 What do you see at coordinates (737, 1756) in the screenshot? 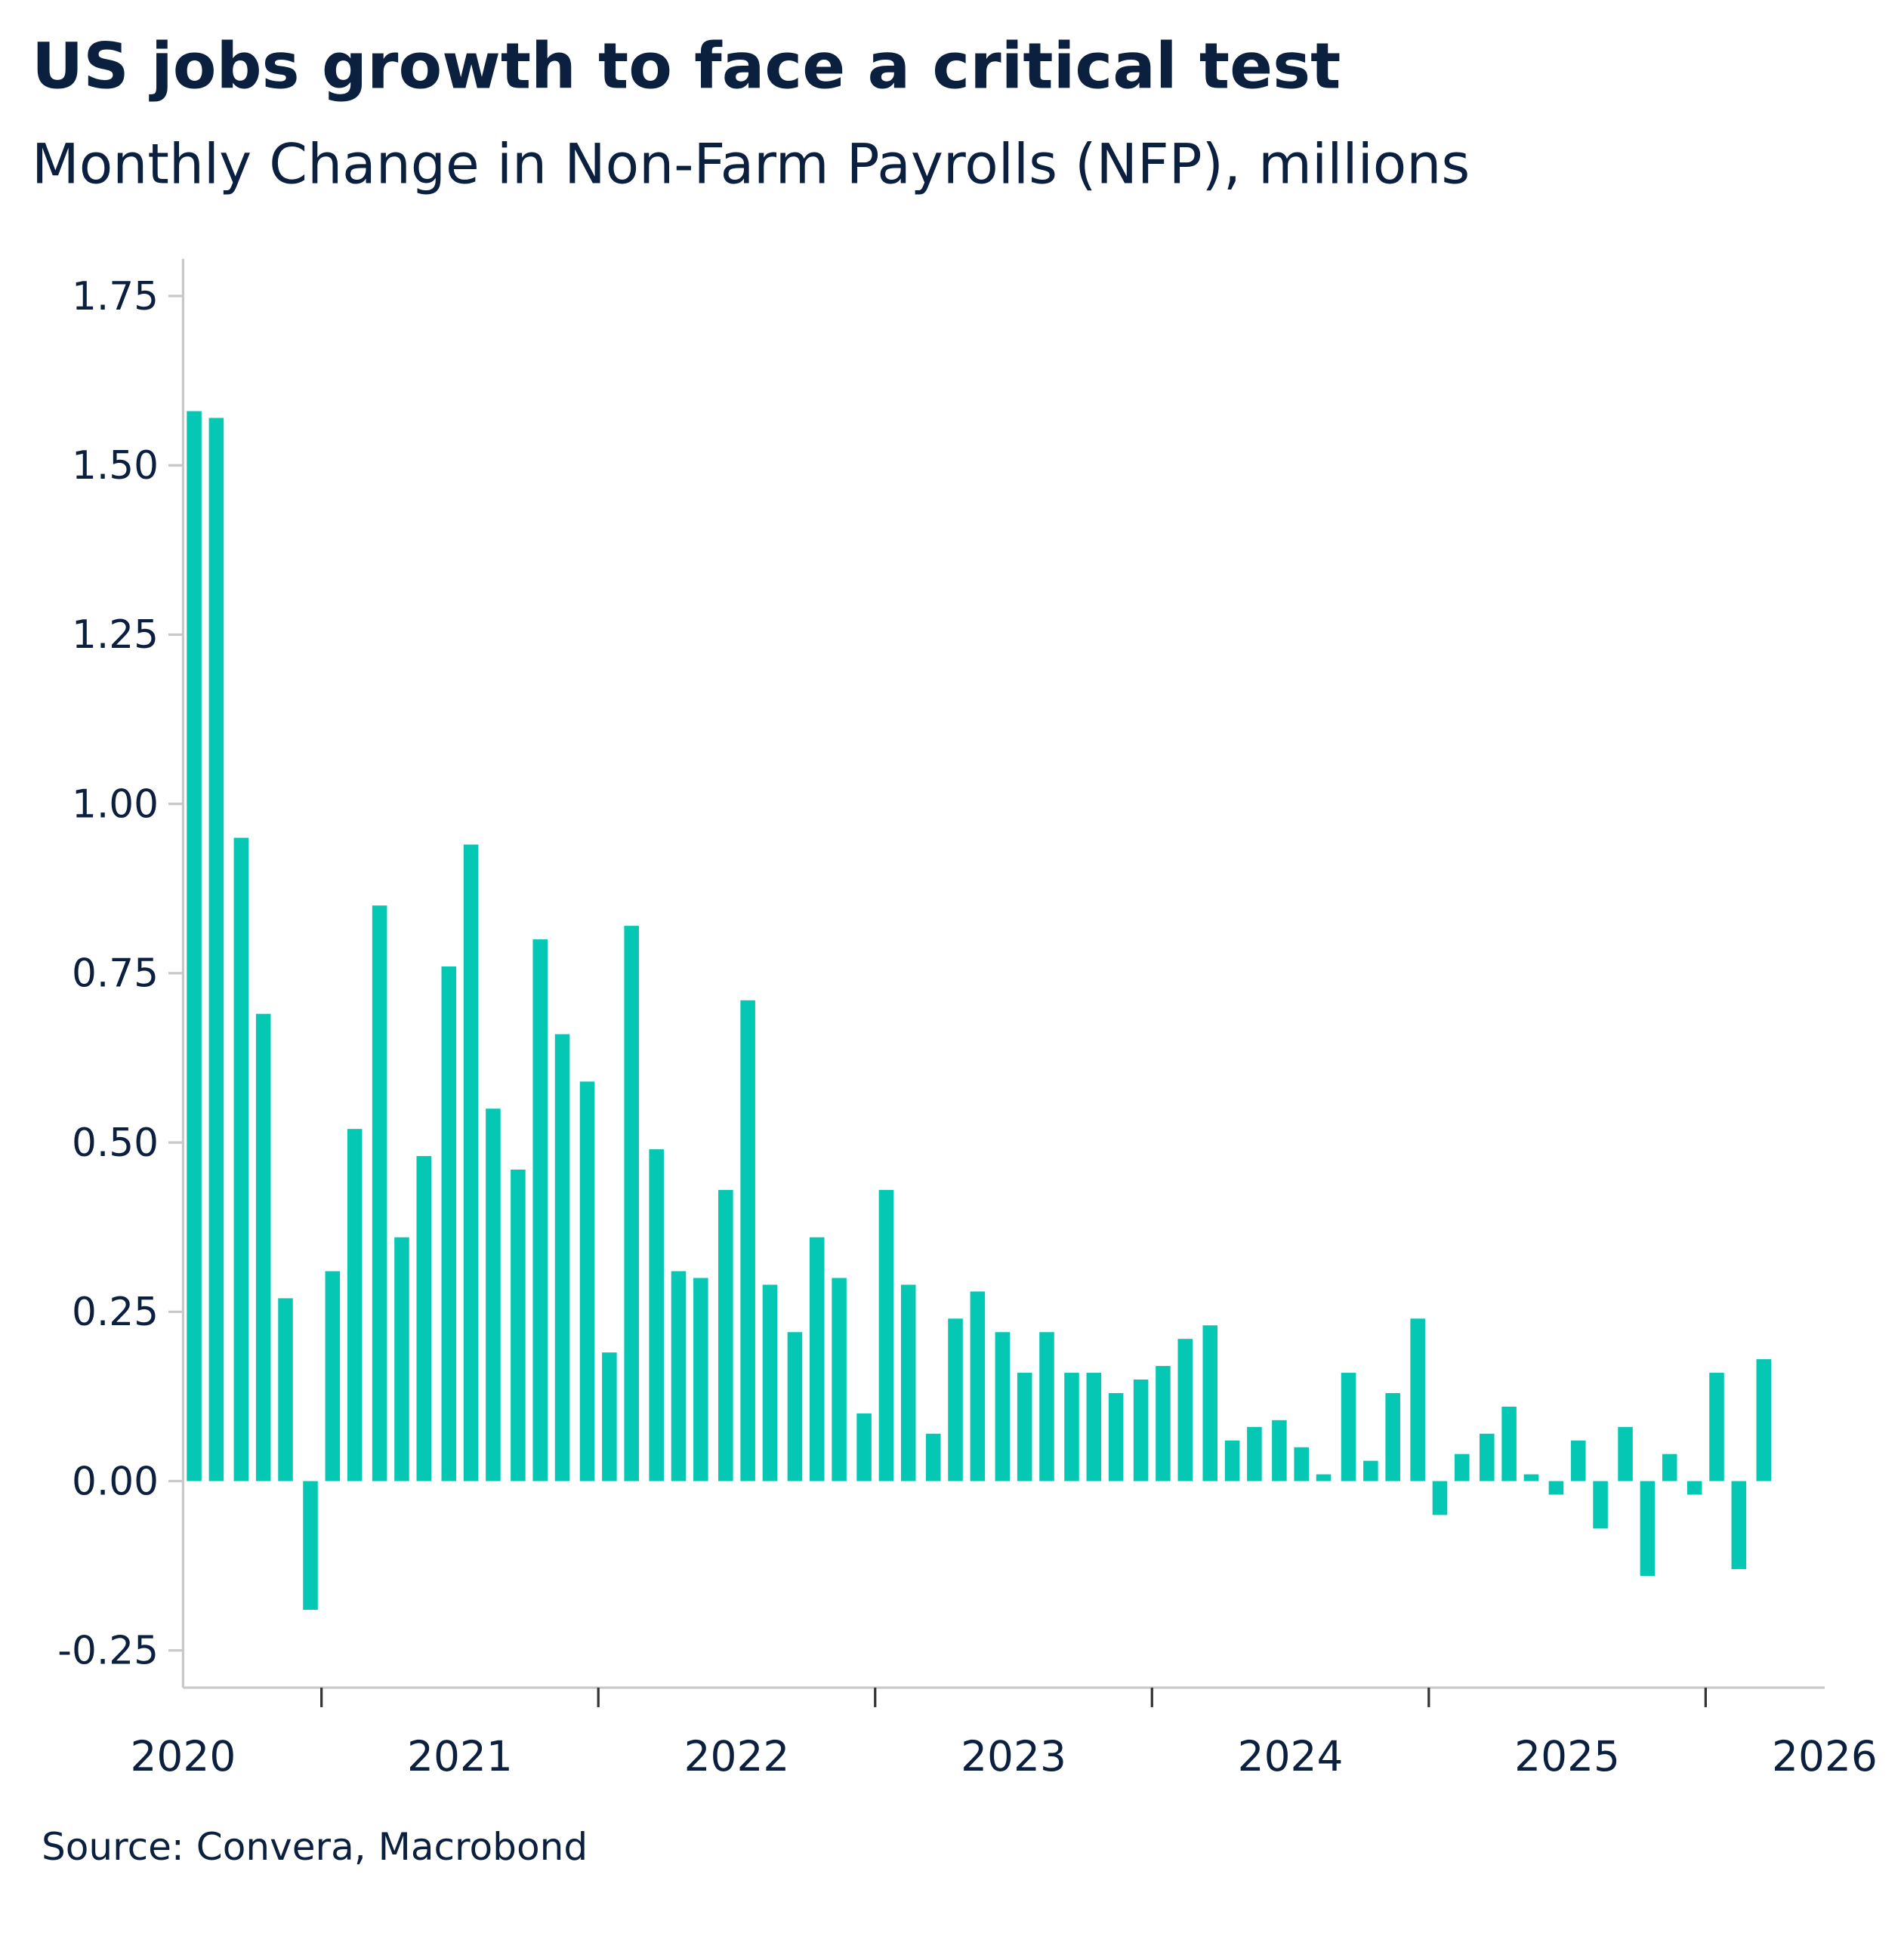
I see `x-tick-label: 2022` at bounding box center [737, 1756].